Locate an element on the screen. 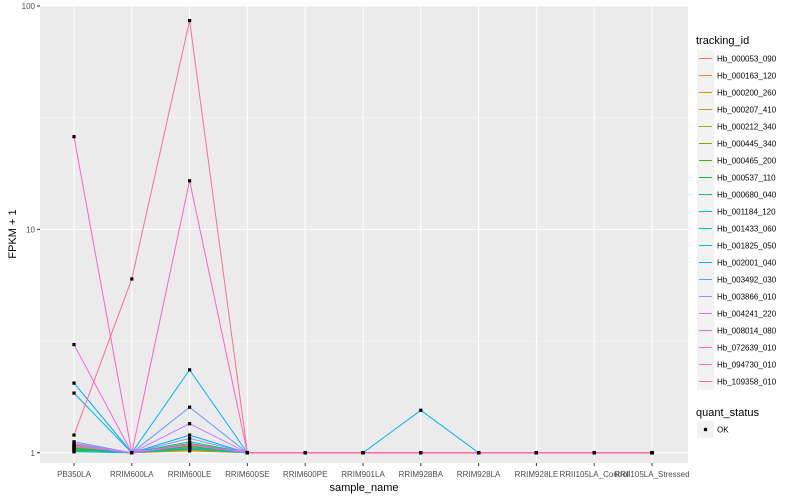 This screenshot has width=800, height=500. legend-item-Hb_000680_040: Hb_000680_040 is located at coordinates (737, 194).